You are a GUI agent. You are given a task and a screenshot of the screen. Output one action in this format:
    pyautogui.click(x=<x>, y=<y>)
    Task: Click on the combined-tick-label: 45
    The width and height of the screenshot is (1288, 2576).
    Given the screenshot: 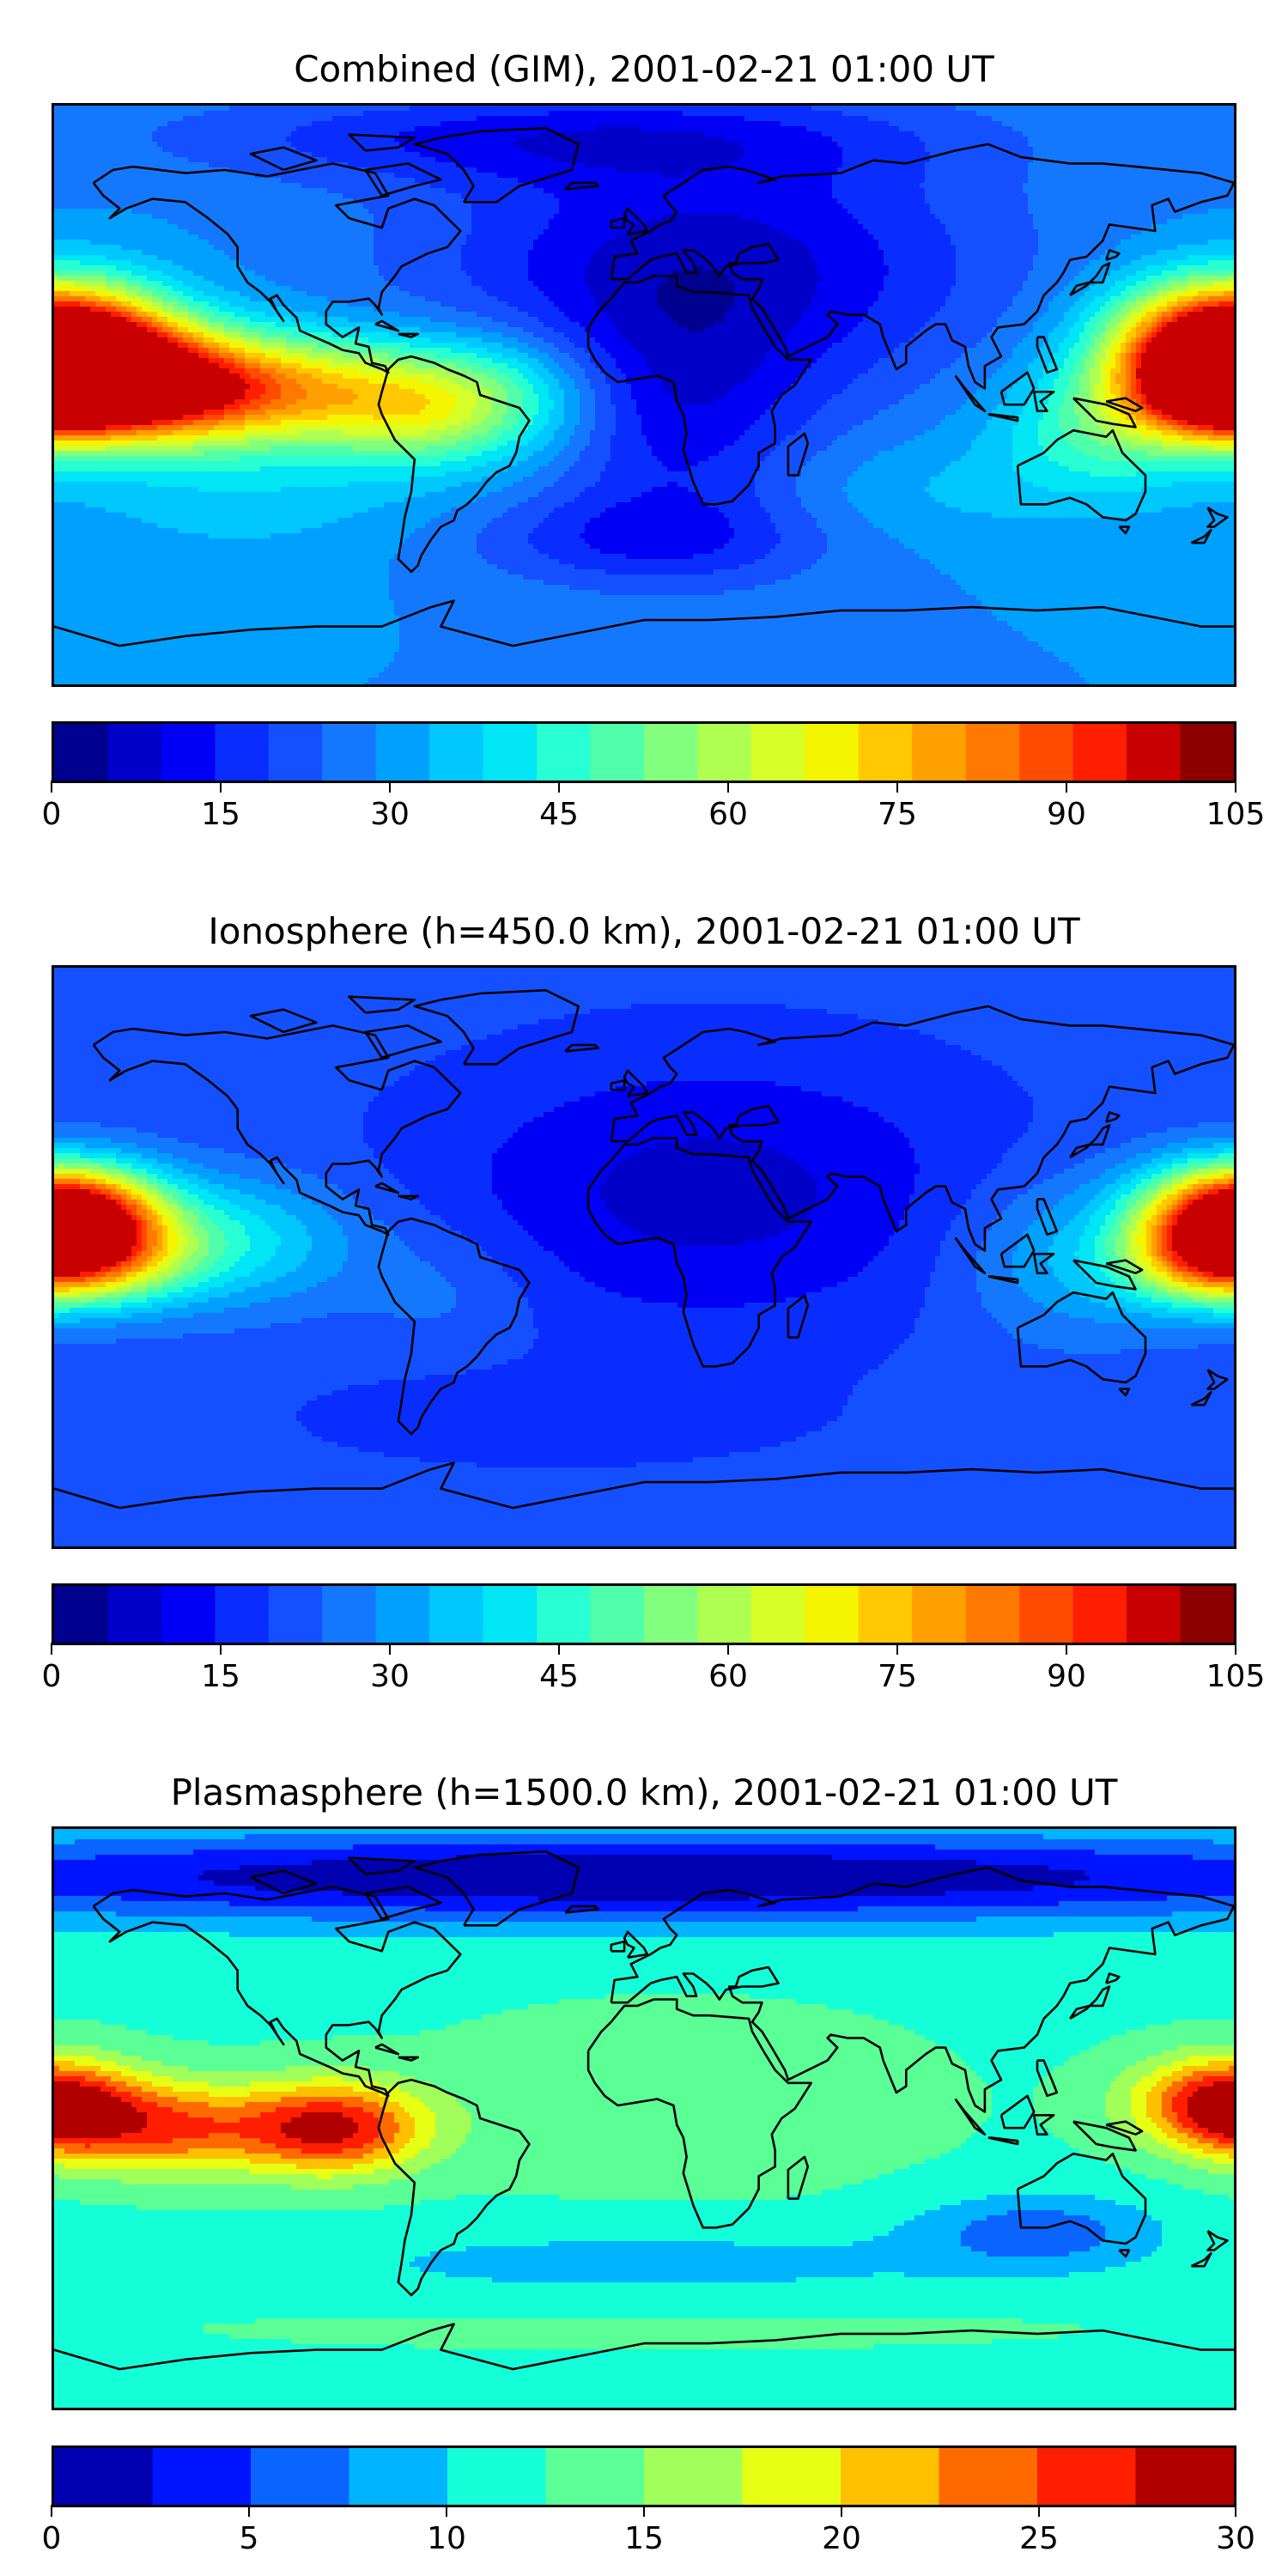 What is the action you would take?
    pyautogui.click(x=559, y=814)
    